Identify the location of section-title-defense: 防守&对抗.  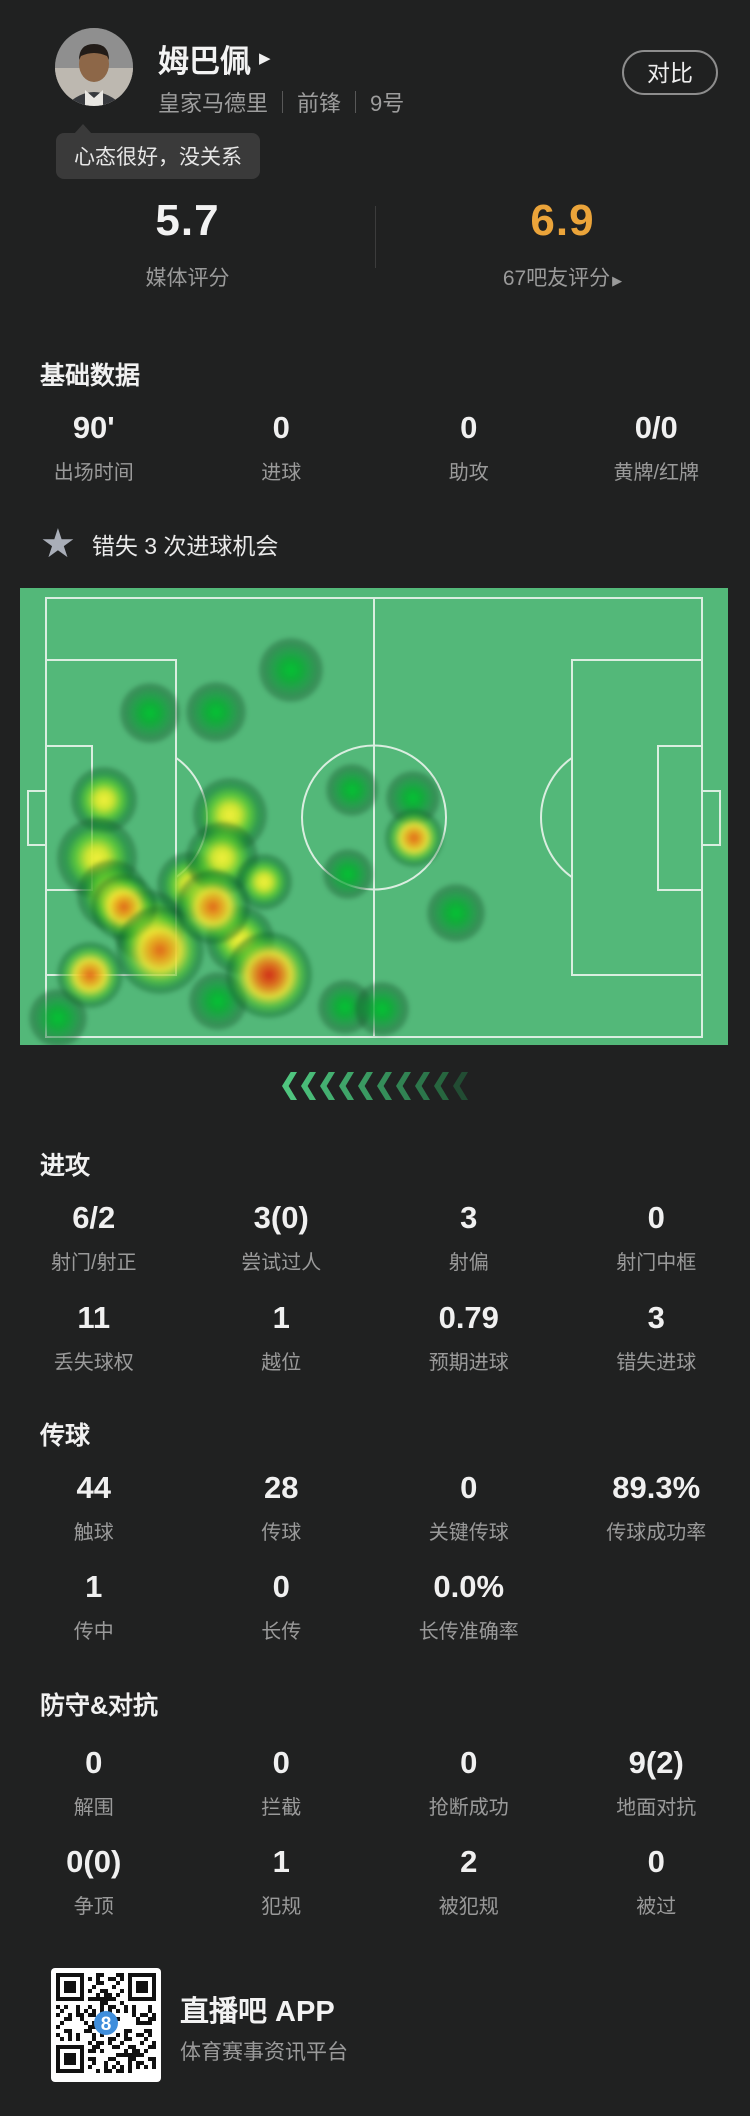
(99, 1706).